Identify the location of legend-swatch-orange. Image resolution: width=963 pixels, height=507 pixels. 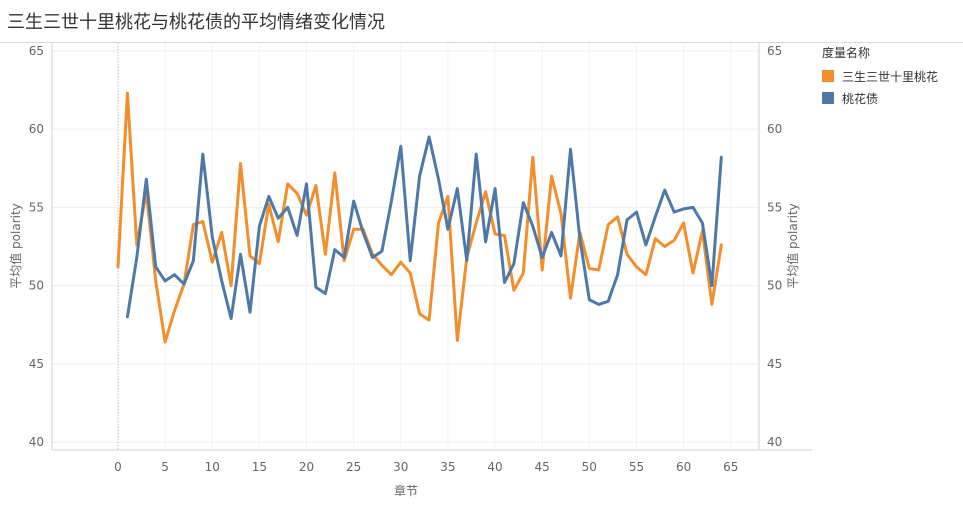
(828, 76).